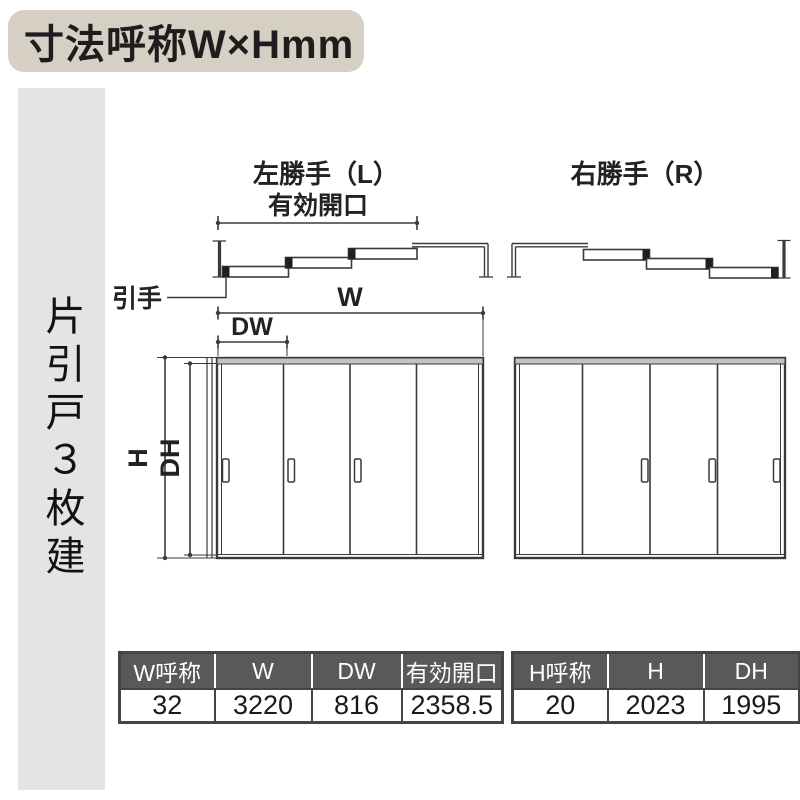 This screenshot has height=800, width=800. I want to click on col-header-w-name: W呼称, so click(167, 671).